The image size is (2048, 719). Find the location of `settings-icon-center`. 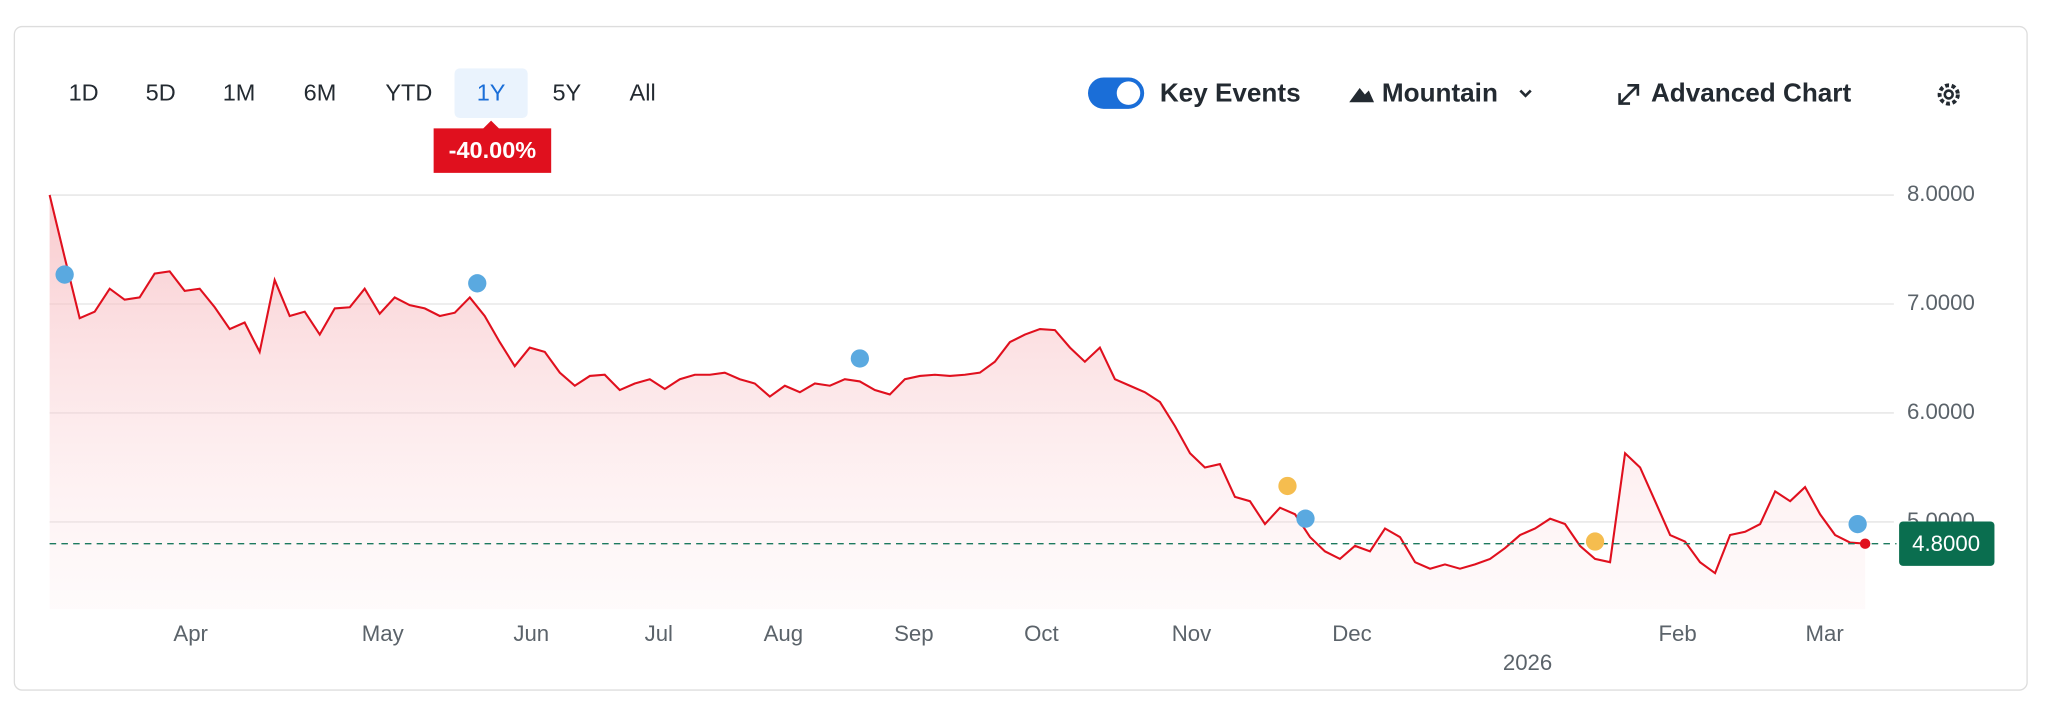

settings-icon-center is located at coordinates (1948, 94).